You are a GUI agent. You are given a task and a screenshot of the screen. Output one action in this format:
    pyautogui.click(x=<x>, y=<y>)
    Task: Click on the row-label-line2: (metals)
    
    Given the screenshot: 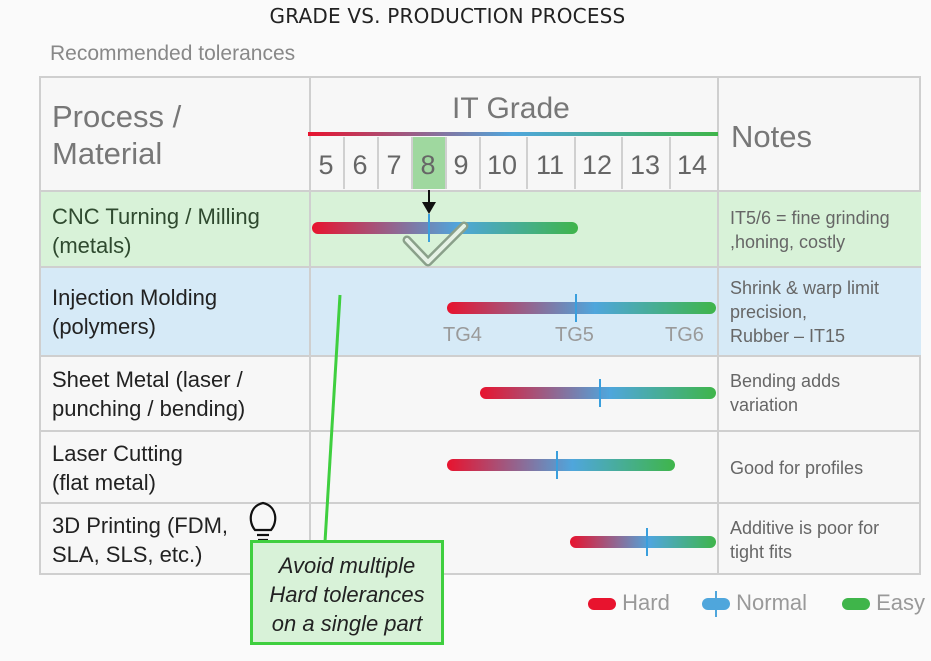 What is the action you would take?
    pyautogui.click(x=92, y=245)
    